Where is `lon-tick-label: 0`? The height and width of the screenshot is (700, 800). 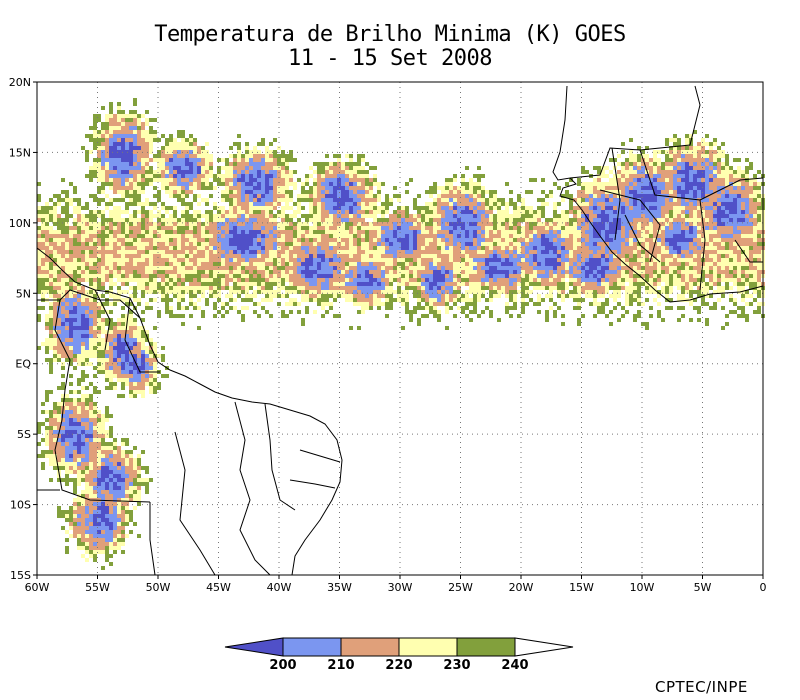
lon-tick-label: 0 is located at coordinates (763, 587).